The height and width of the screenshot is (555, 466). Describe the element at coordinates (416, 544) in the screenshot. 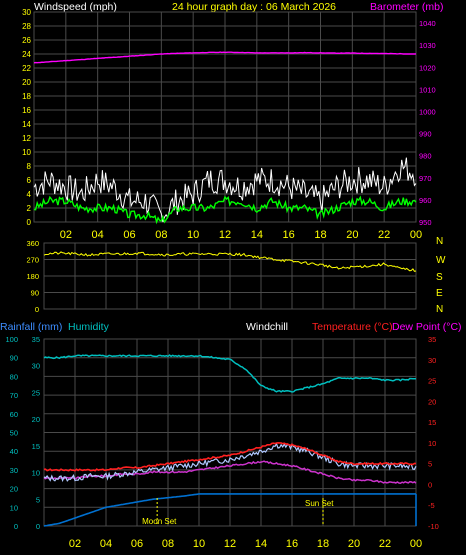

I see `hour-label-bottom: 00` at that location.